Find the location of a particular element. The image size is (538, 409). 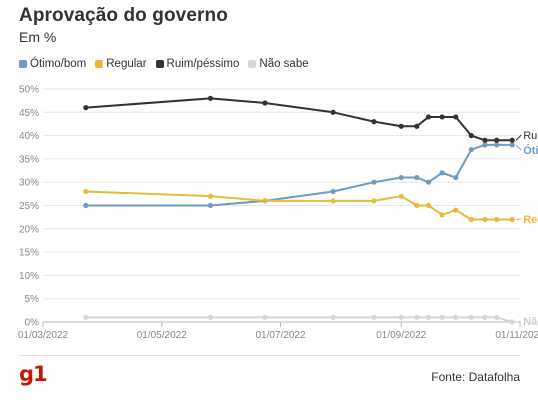

x-tick-label: 01/05/2022 is located at coordinates (162, 335).